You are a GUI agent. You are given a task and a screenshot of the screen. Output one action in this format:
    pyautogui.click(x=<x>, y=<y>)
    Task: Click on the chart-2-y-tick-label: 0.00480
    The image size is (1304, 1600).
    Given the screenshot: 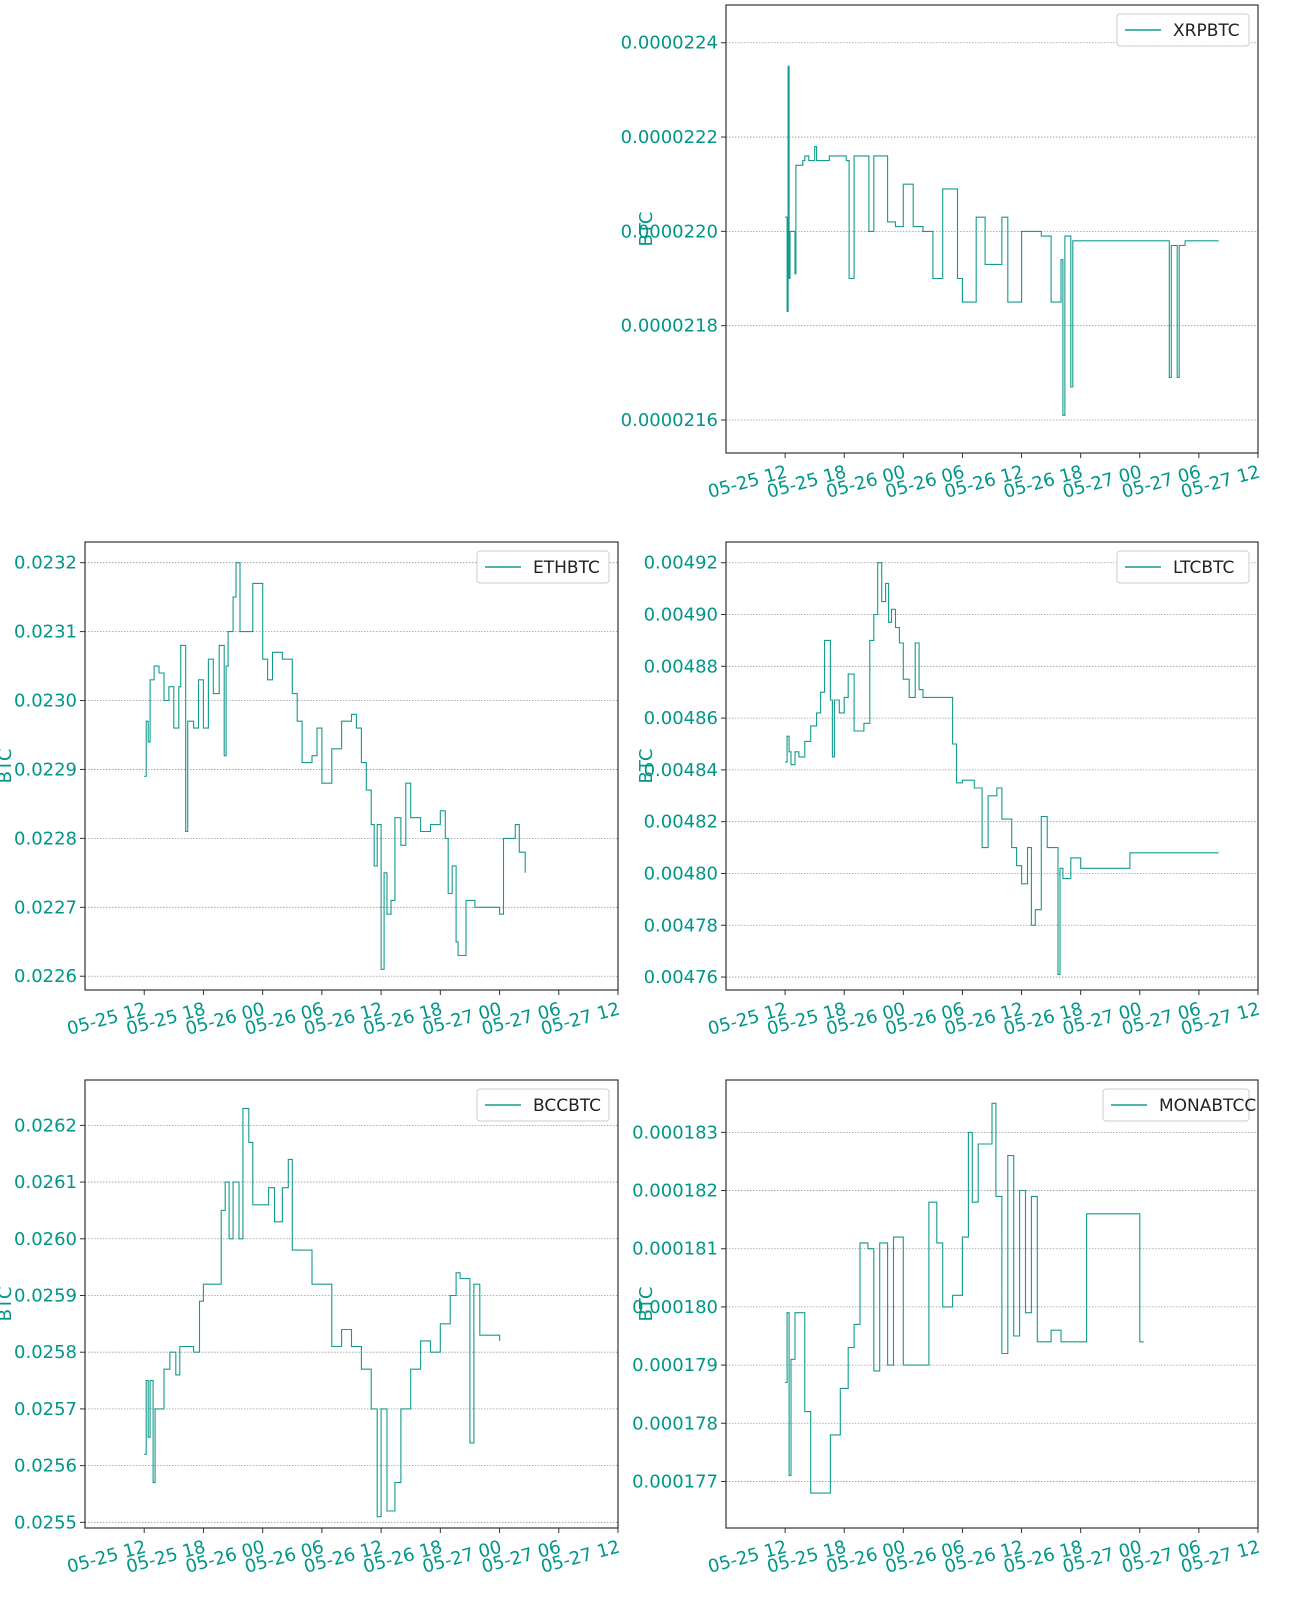 What is the action you would take?
    pyautogui.click(x=681, y=873)
    